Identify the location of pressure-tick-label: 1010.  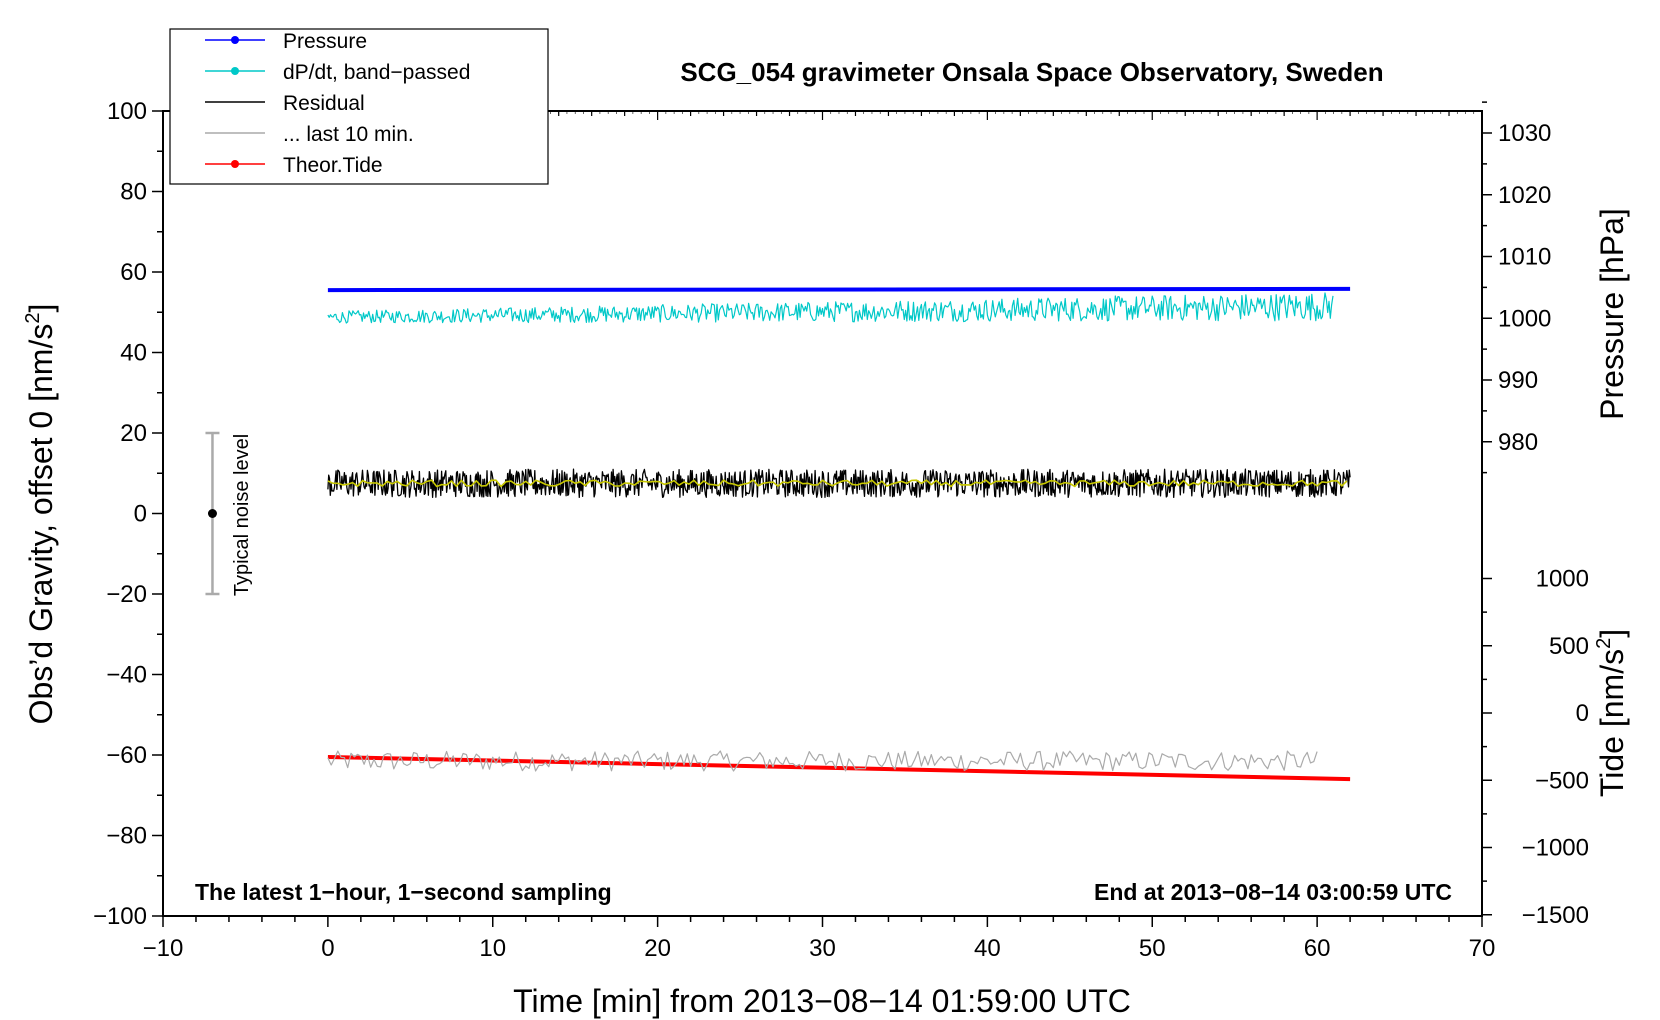
(1524, 257).